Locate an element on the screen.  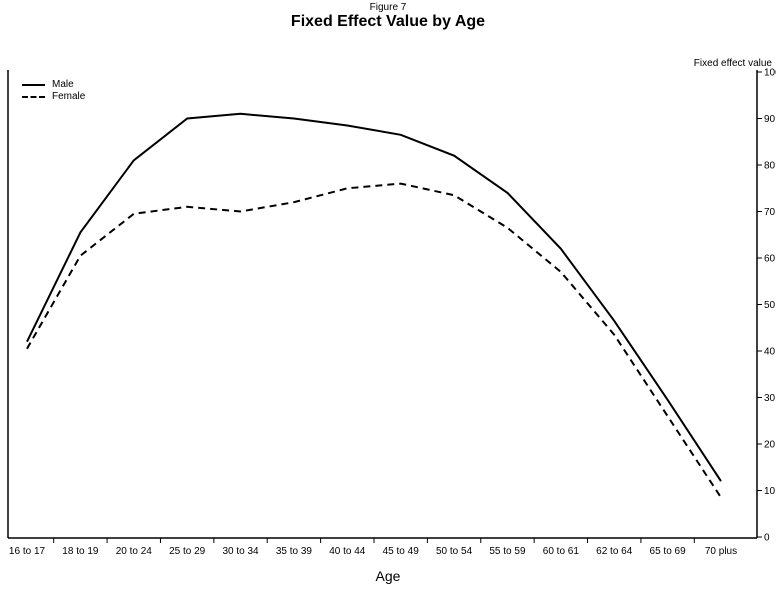
x-tick-label: 45 to 49 is located at coordinates (401, 551).